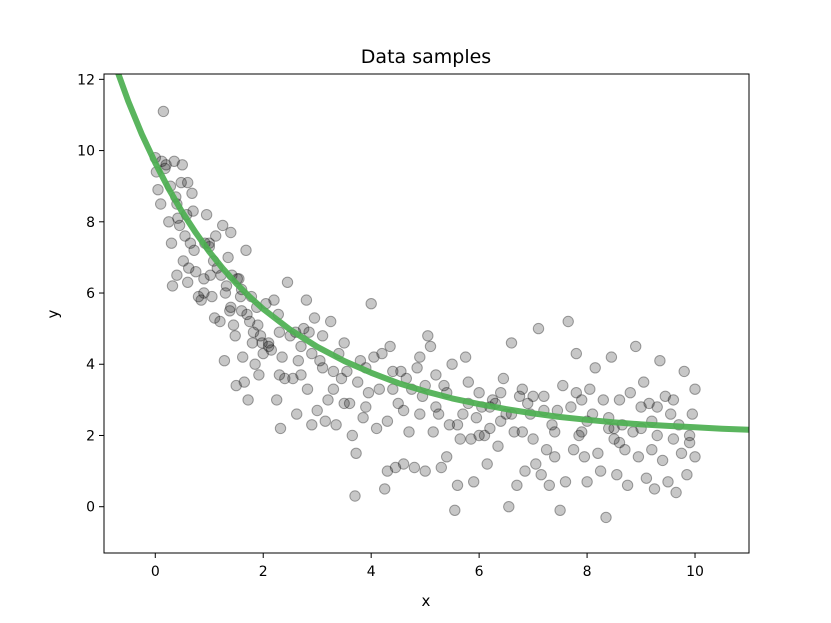 This screenshot has height=623, width=831. What do you see at coordinates (155, 572) in the screenshot?
I see `x-tick-label: 0` at bounding box center [155, 572].